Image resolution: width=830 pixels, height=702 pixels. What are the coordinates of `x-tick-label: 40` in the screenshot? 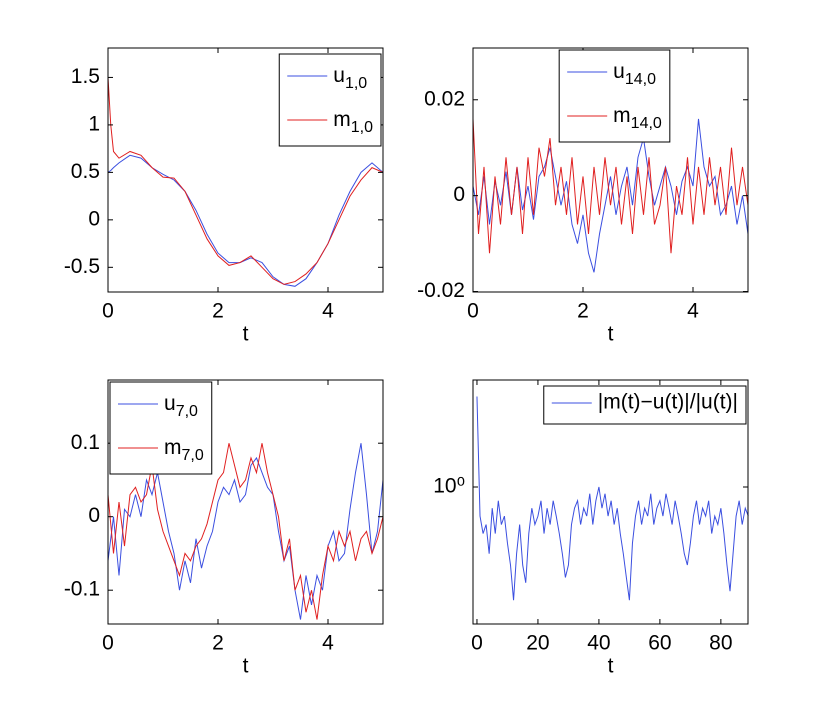 It's located at (598, 643).